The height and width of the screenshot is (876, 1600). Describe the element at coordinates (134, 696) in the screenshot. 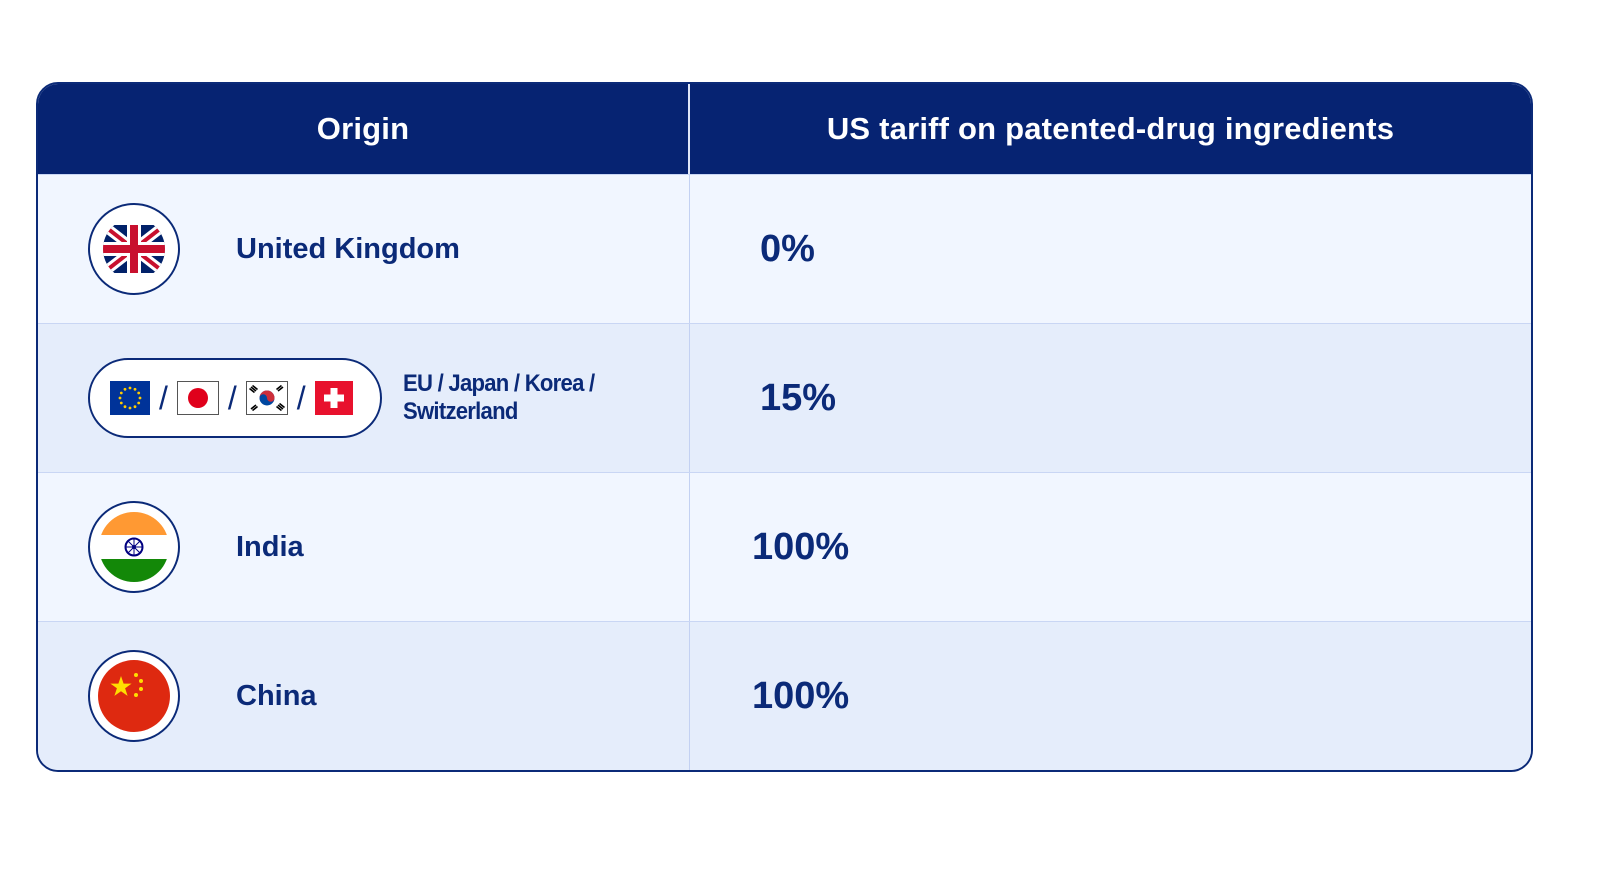

I see `china-flag-icon` at that location.